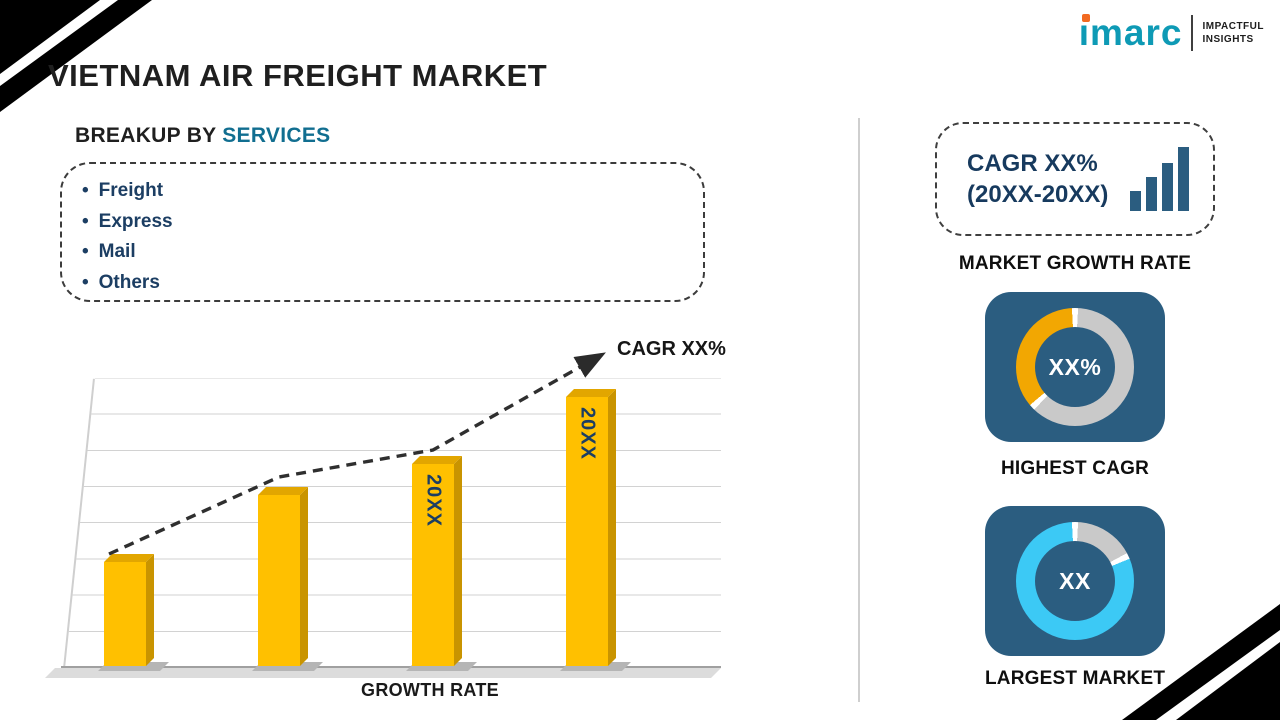 This screenshot has width=1280, height=720. I want to click on service-item: Express, so click(392, 222).